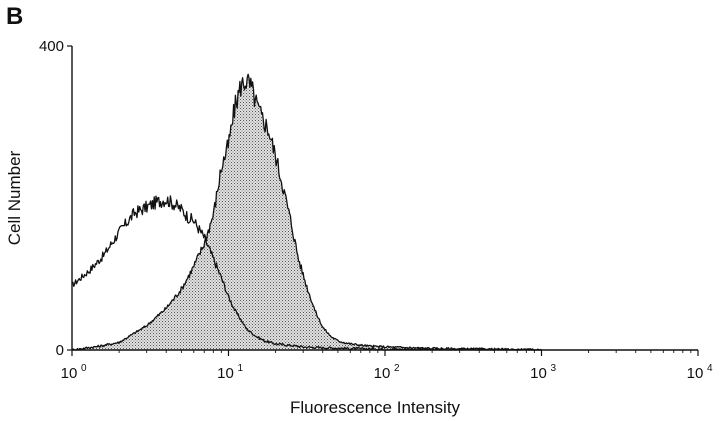  I want to click on y-tick-label: 0, so click(60, 350).